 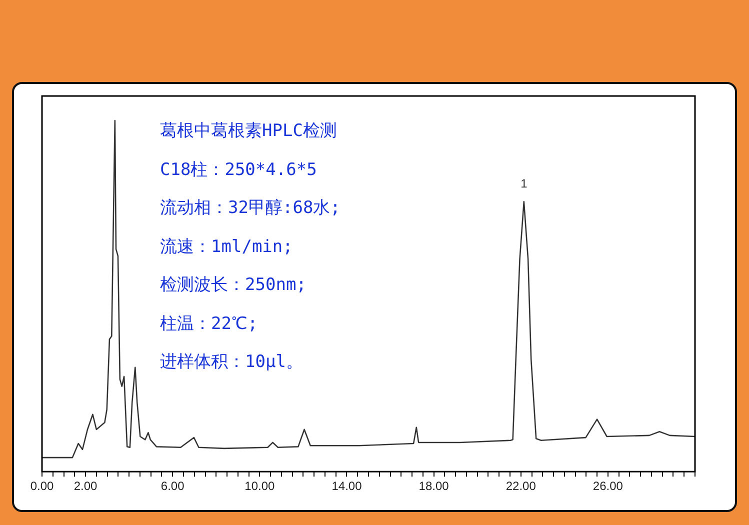 I want to click on x-tick-label: 6.00, so click(x=172, y=486).